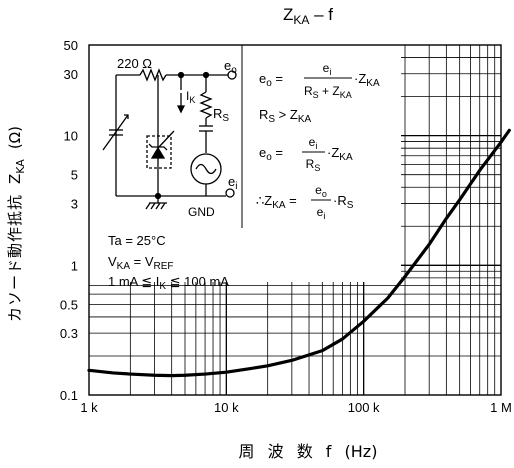 This screenshot has height=468, width=514. I want to click on svg-text: 220 Ω, so click(134, 63).